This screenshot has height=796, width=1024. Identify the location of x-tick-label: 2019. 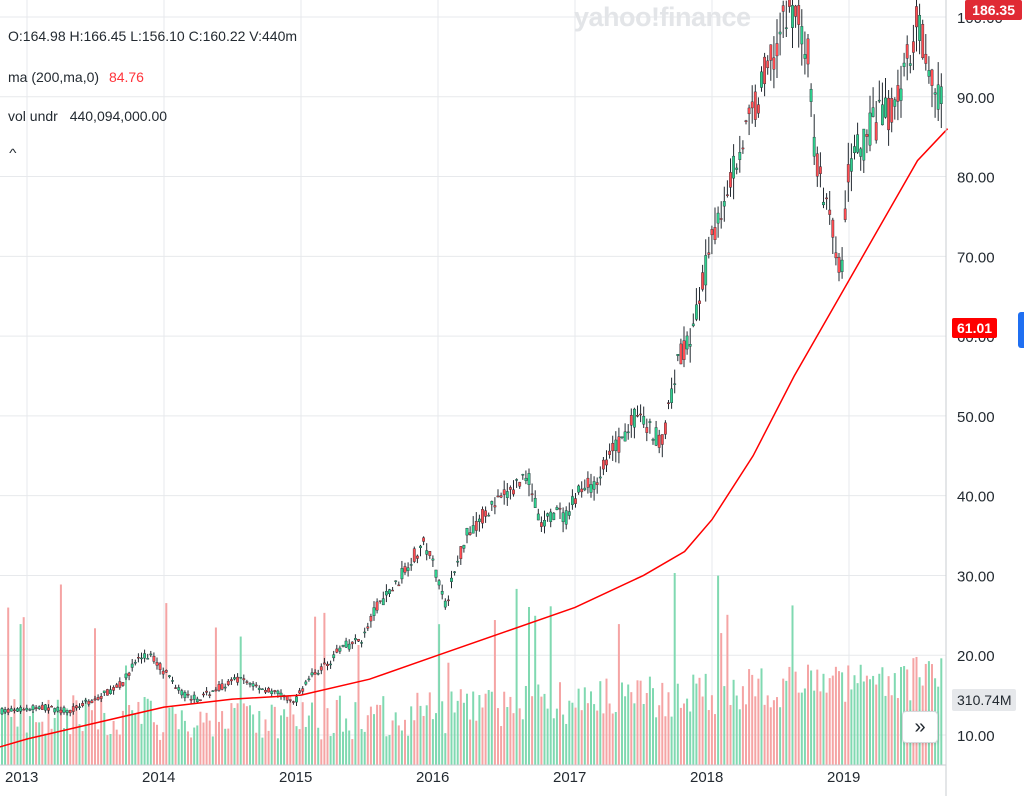
(843, 777).